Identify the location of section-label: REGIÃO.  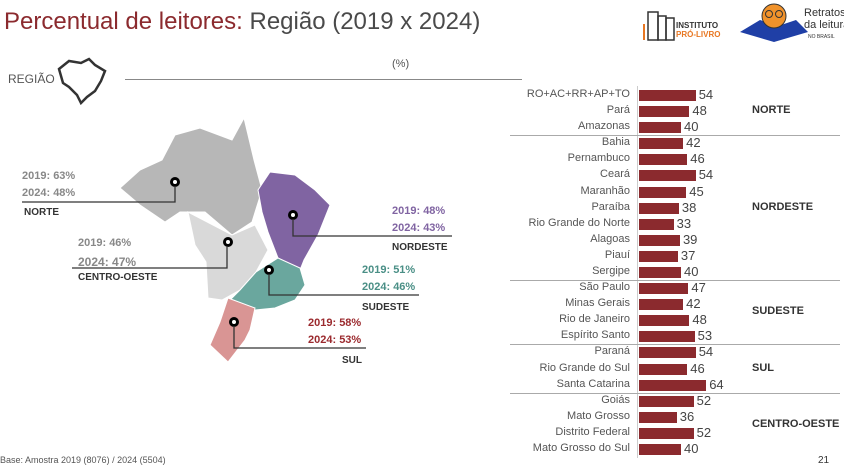
(31, 79).